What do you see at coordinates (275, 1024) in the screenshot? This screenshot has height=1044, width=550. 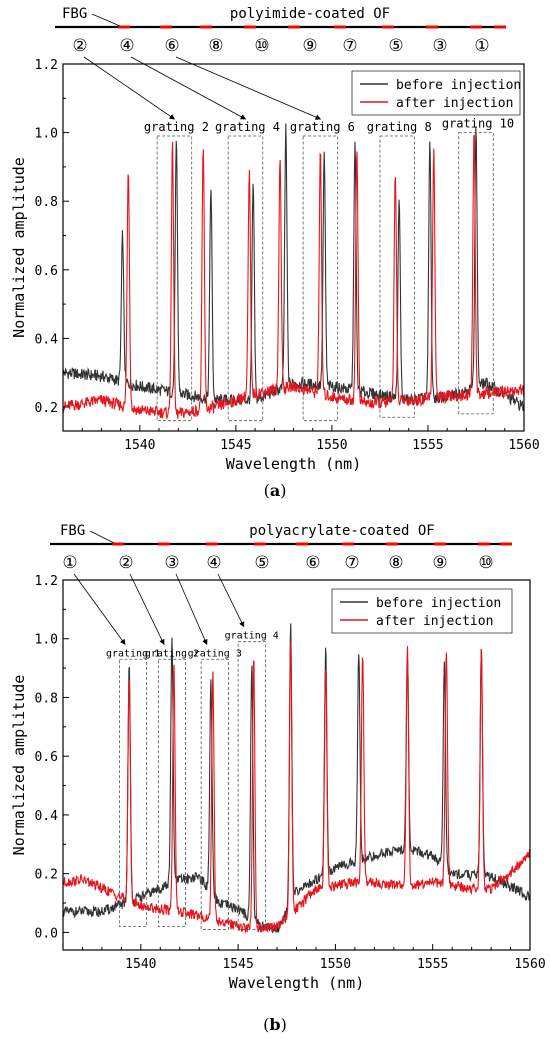 I see `panel-label: (b)` at bounding box center [275, 1024].